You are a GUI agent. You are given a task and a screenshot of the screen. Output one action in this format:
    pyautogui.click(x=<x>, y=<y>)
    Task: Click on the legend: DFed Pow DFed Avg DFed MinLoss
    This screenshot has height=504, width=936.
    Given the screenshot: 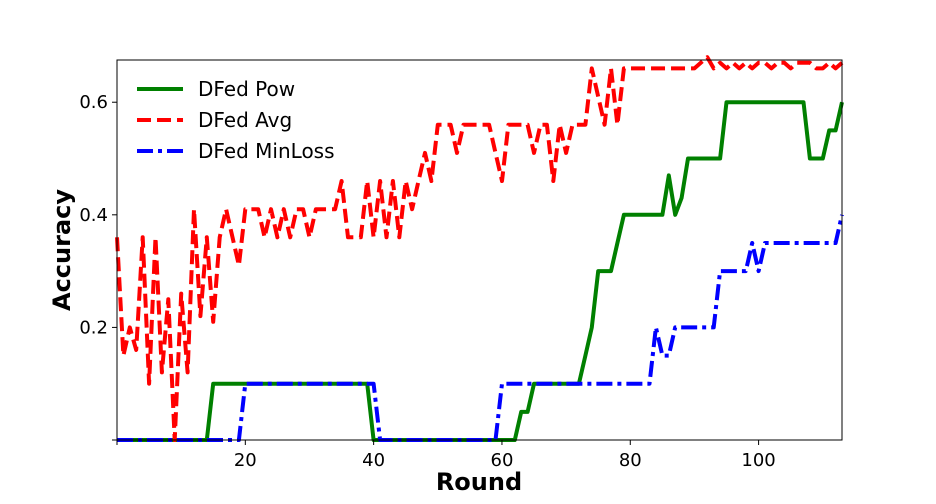 What is the action you would take?
    pyautogui.click(x=236, y=120)
    